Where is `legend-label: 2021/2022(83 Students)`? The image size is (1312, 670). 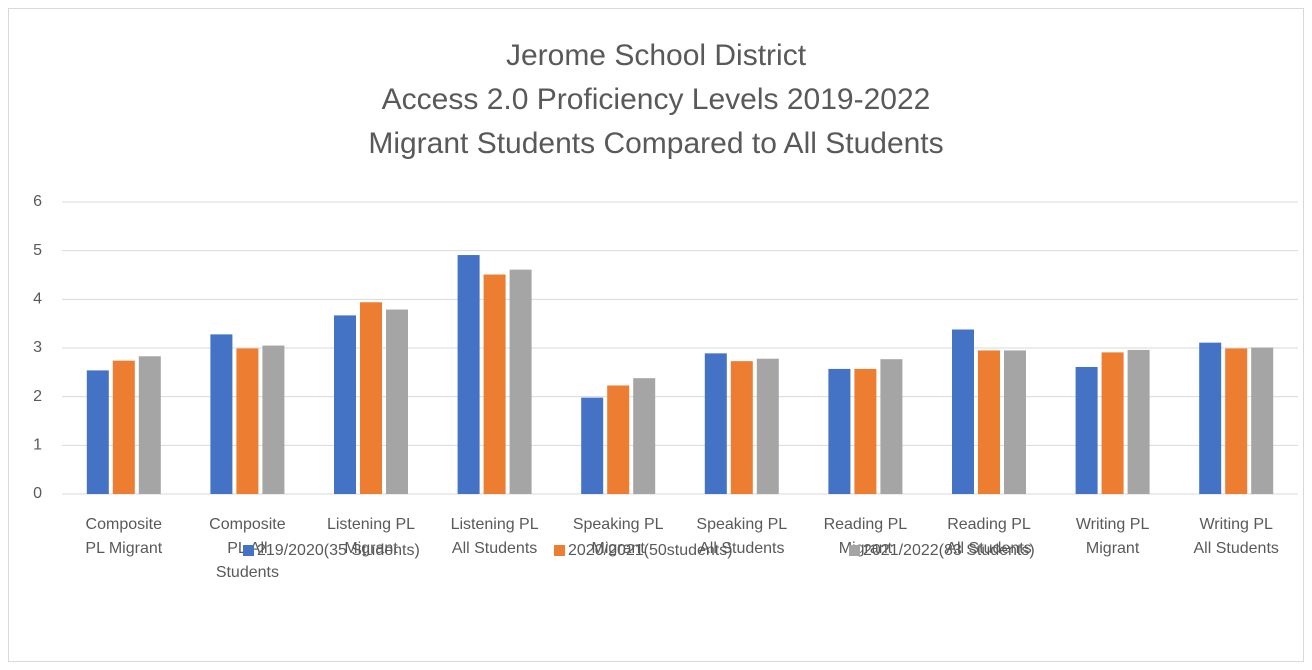
legend-label: 2021/2022(83 Students) is located at coordinates (949, 550).